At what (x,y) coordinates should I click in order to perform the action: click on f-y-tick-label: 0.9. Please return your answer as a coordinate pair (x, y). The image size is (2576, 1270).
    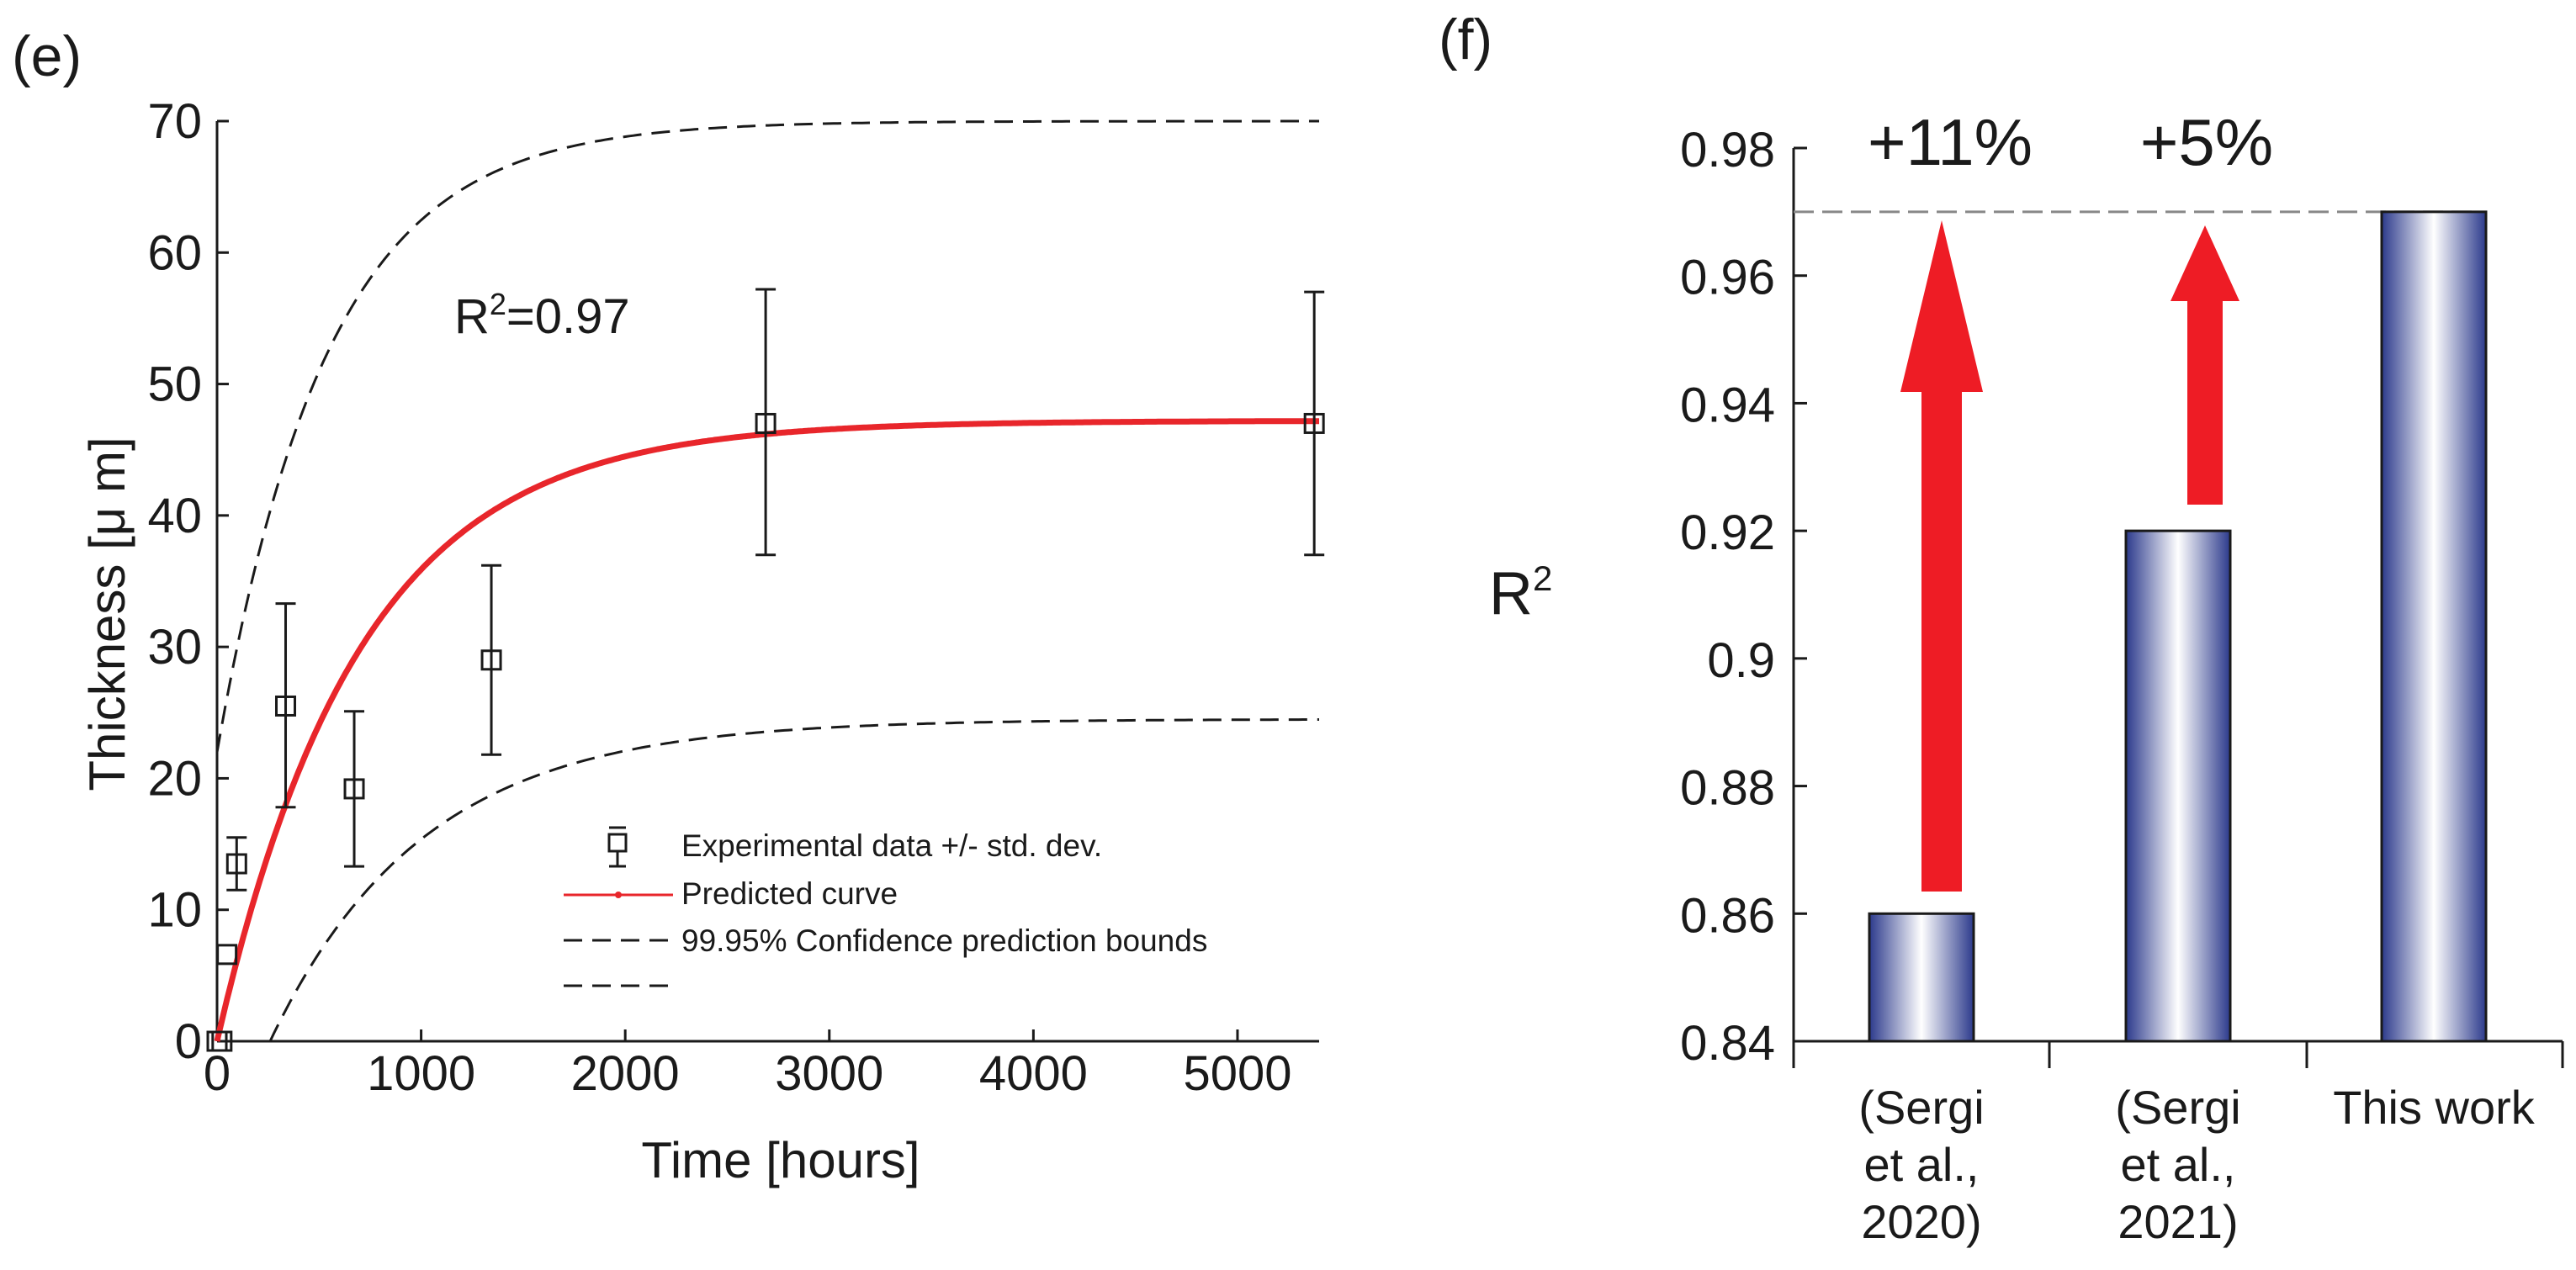
    Looking at the image, I should click on (1741, 660).